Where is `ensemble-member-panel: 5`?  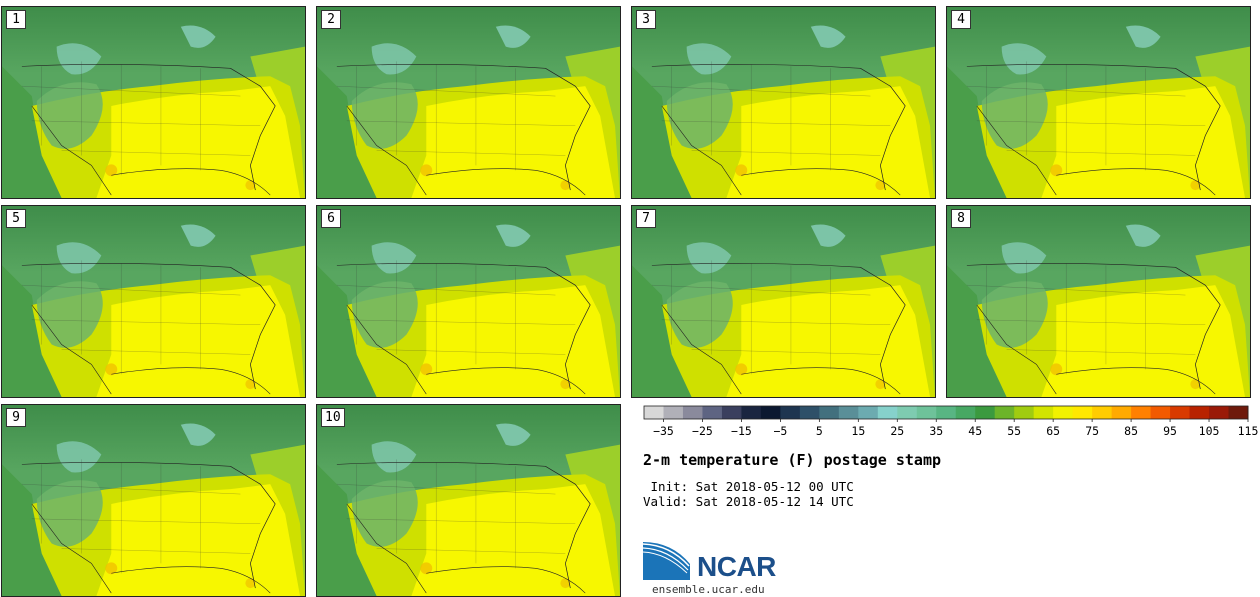
ensemble-member-panel: 5 is located at coordinates (153, 301).